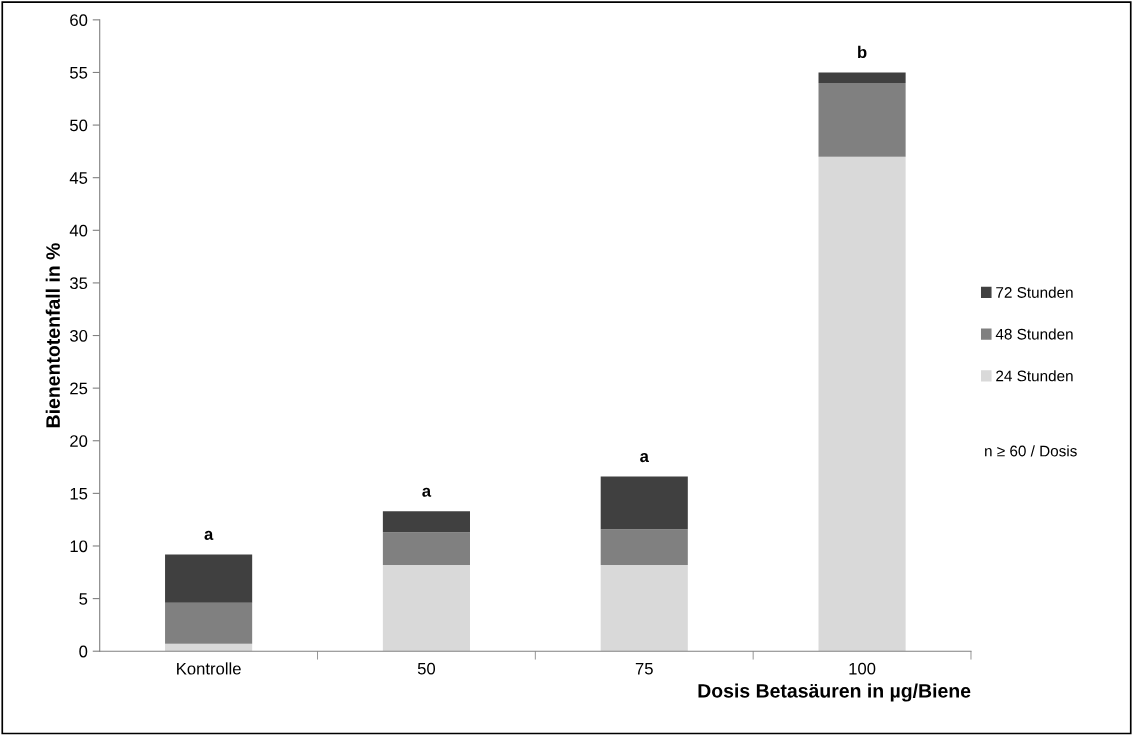  I want to click on y-tick-label: 40, so click(78, 230).